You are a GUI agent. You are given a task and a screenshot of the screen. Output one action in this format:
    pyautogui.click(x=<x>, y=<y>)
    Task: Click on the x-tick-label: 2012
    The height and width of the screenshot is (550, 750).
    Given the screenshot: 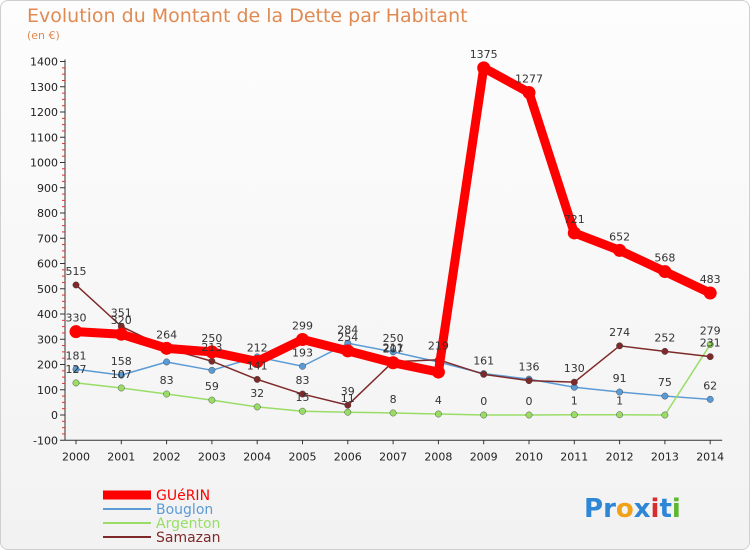 What is the action you would take?
    pyautogui.click(x=620, y=456)
    